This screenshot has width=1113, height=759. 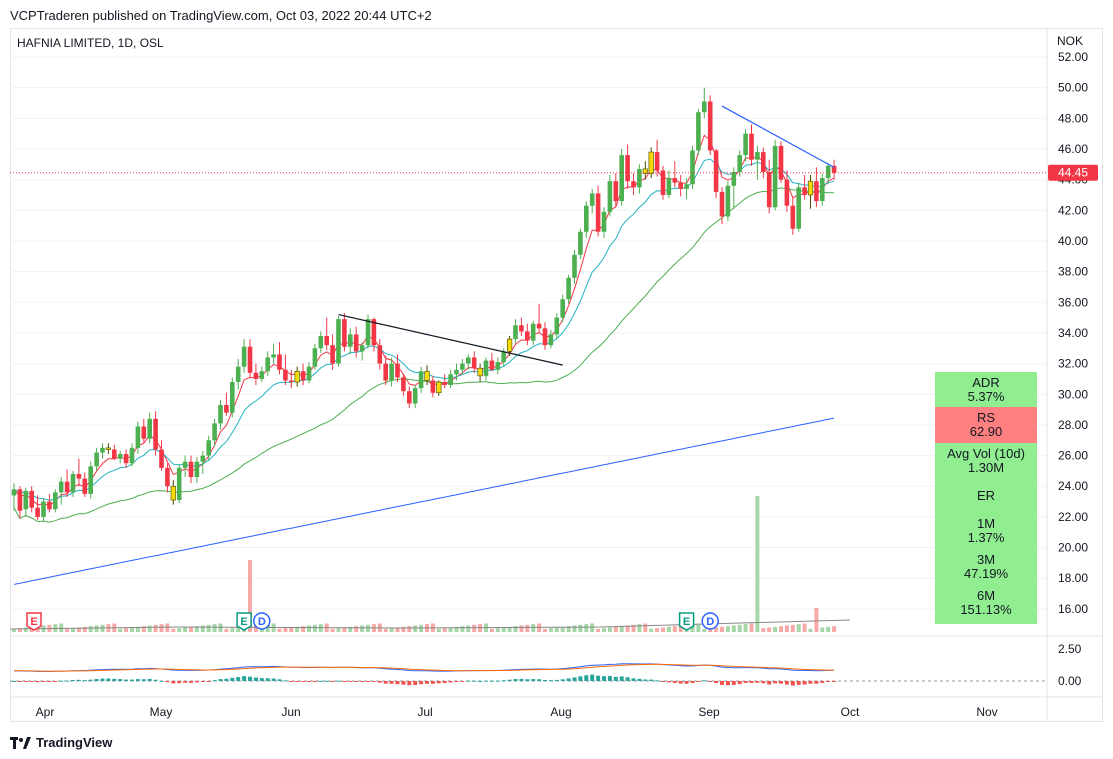 I want to click on stat-label: 3M, so click(x=986, y=559).